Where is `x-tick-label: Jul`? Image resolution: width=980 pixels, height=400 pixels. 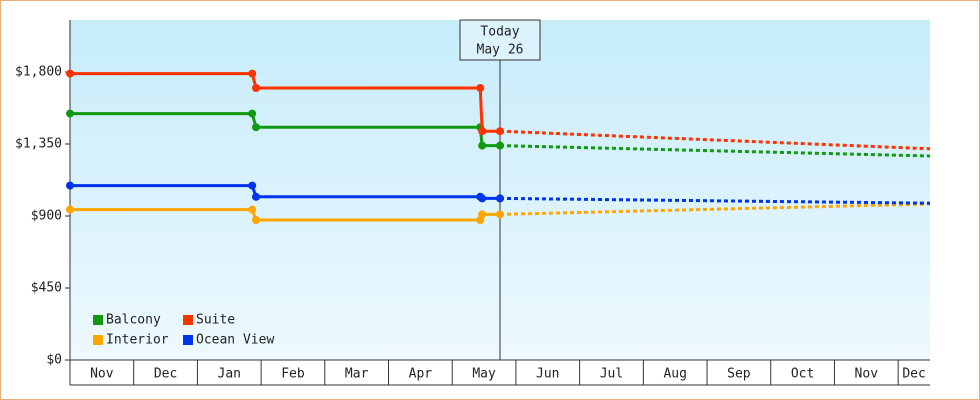
x-tick-label: Jul is located at coordinates (611, 374).